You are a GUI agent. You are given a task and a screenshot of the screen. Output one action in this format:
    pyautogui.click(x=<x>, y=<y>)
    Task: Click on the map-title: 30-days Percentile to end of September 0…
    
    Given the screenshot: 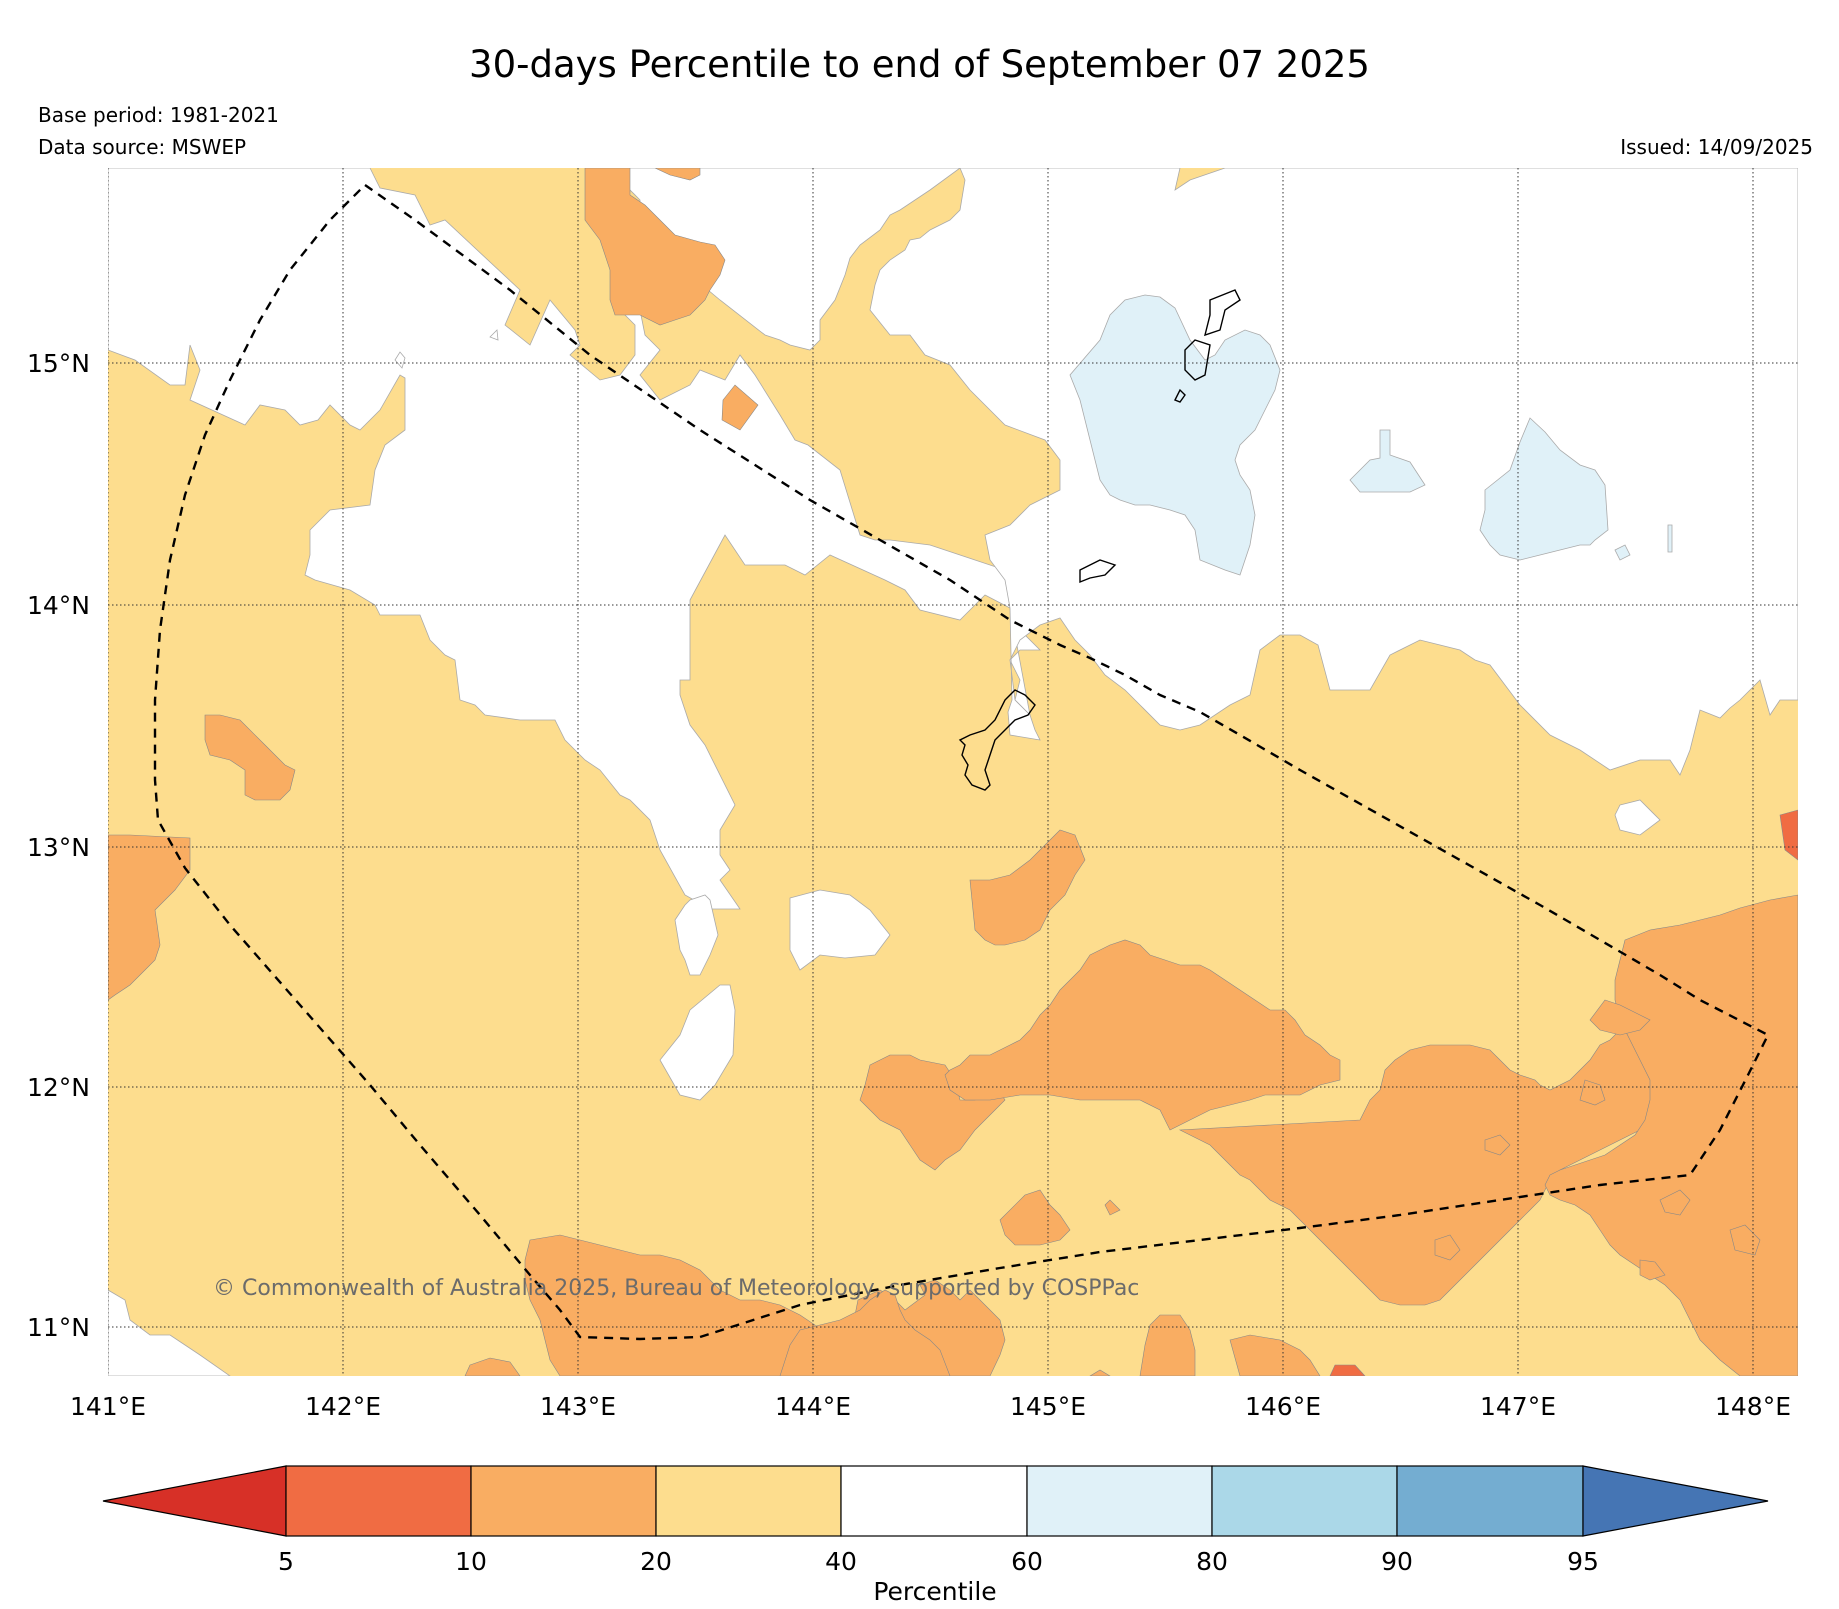 What is the action you would take?
    pyautogui.click(x=919, y=64)
    